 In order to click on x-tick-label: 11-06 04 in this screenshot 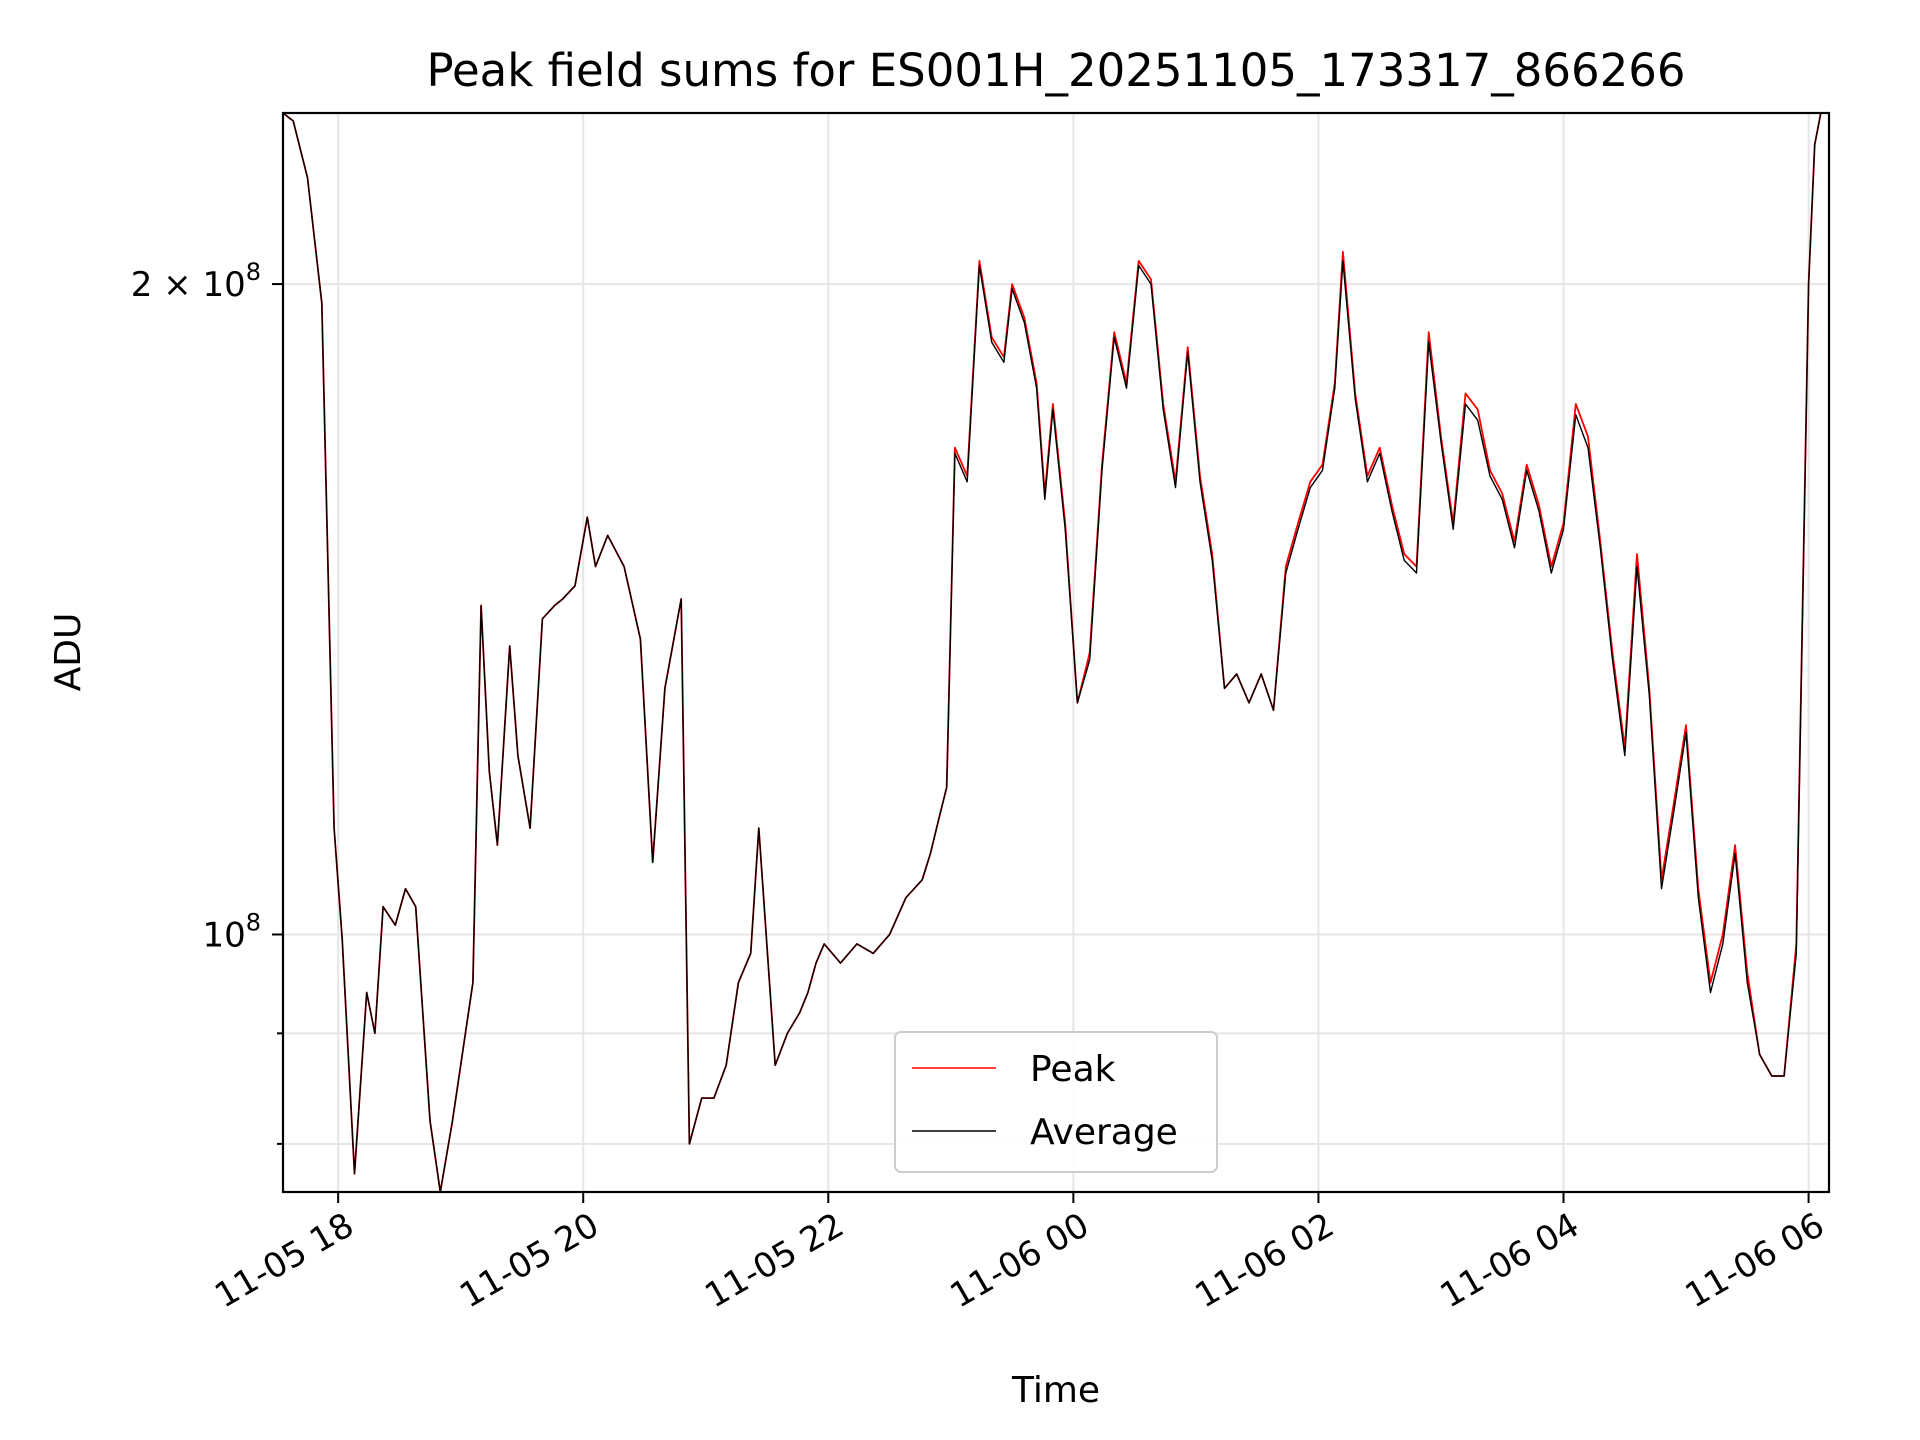, I will do `click(1510, 1260)`.